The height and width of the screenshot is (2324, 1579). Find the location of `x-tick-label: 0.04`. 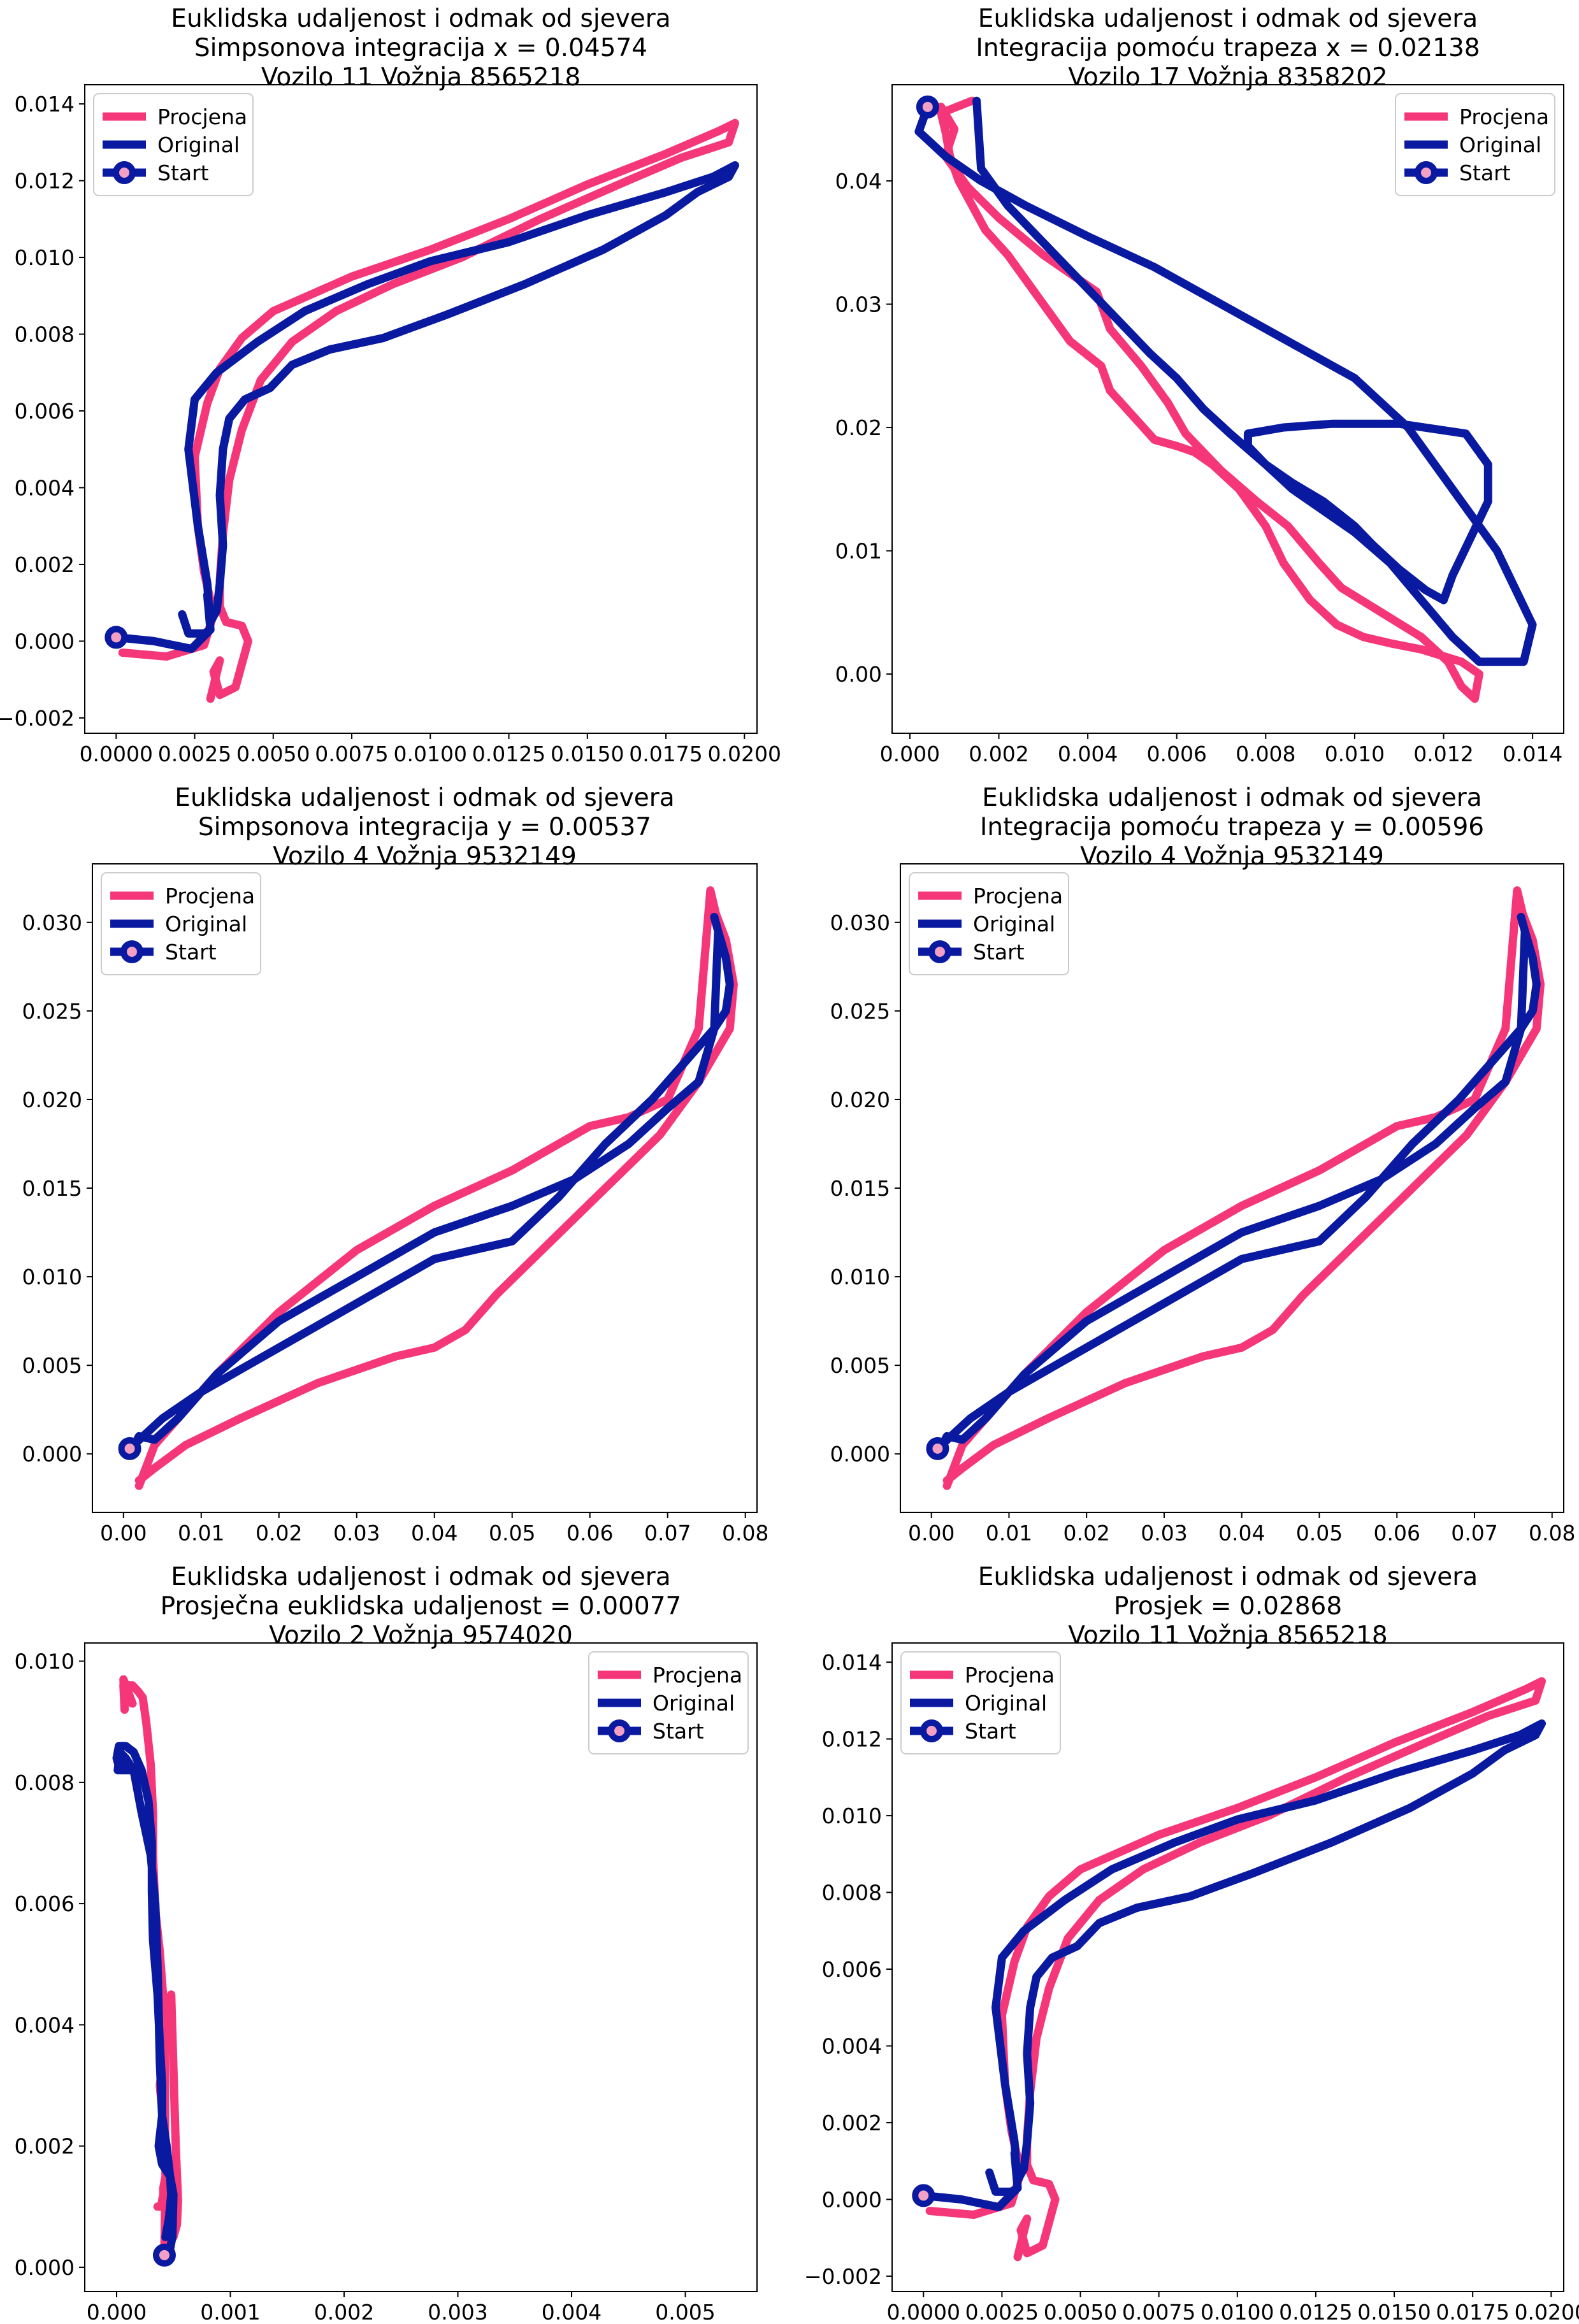

x-tick-label: 0.04 is located at coordinates (434, 1533).